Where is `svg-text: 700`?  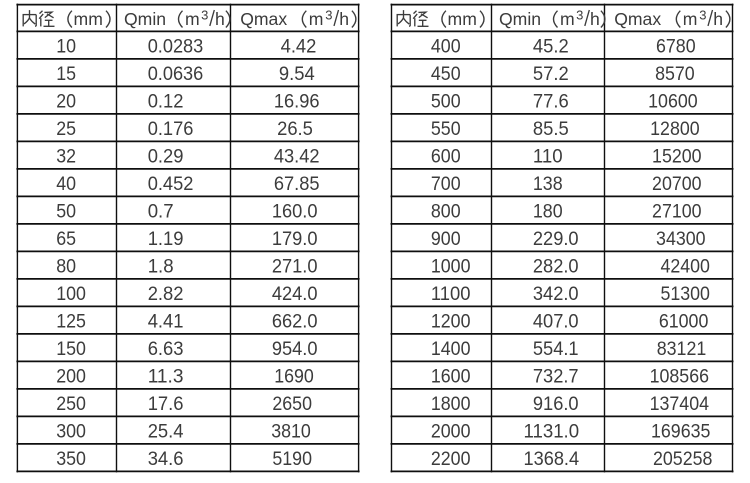 svg-text: 700 is located at coordinates (446, 184).